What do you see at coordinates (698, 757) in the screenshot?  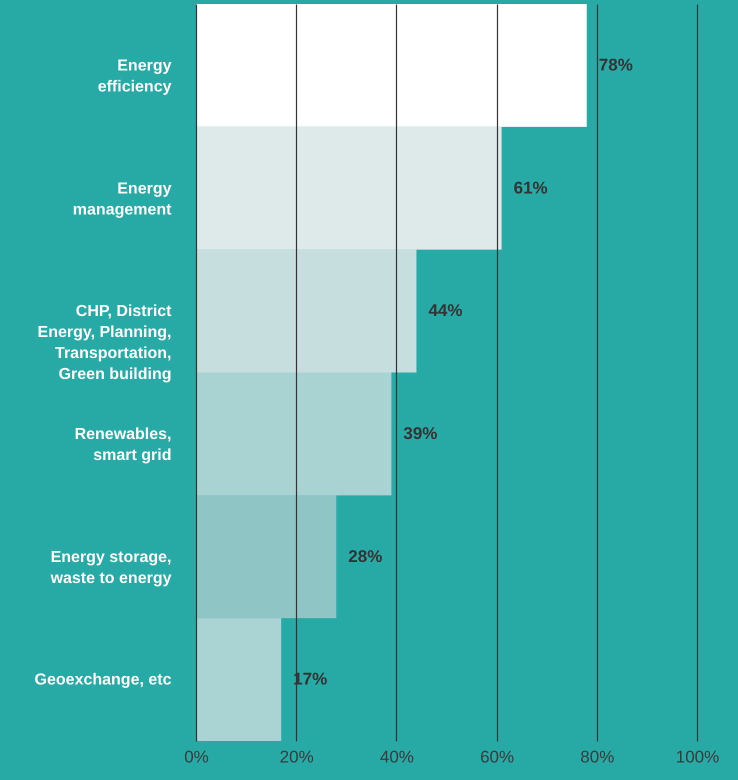 I see `x-tick-label: 100%` at bounding box center [698, 757].